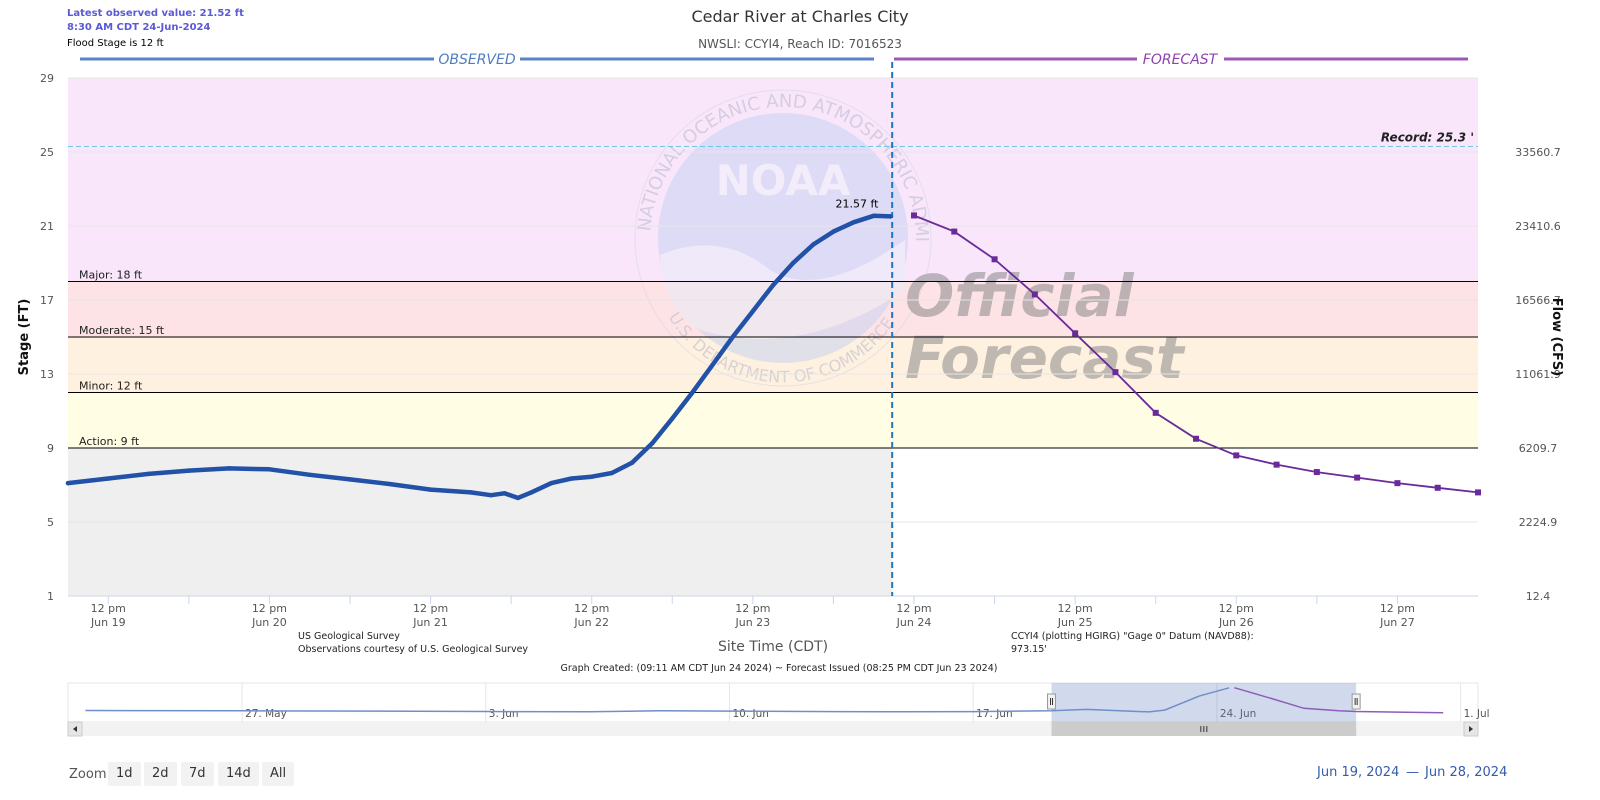 Image resolution: width=1600 pixels, height=800 pixels. Describe the element at coordinates (1181, 60) in the screenshot. I see `forecast-section-label: FORECAST` at that location.